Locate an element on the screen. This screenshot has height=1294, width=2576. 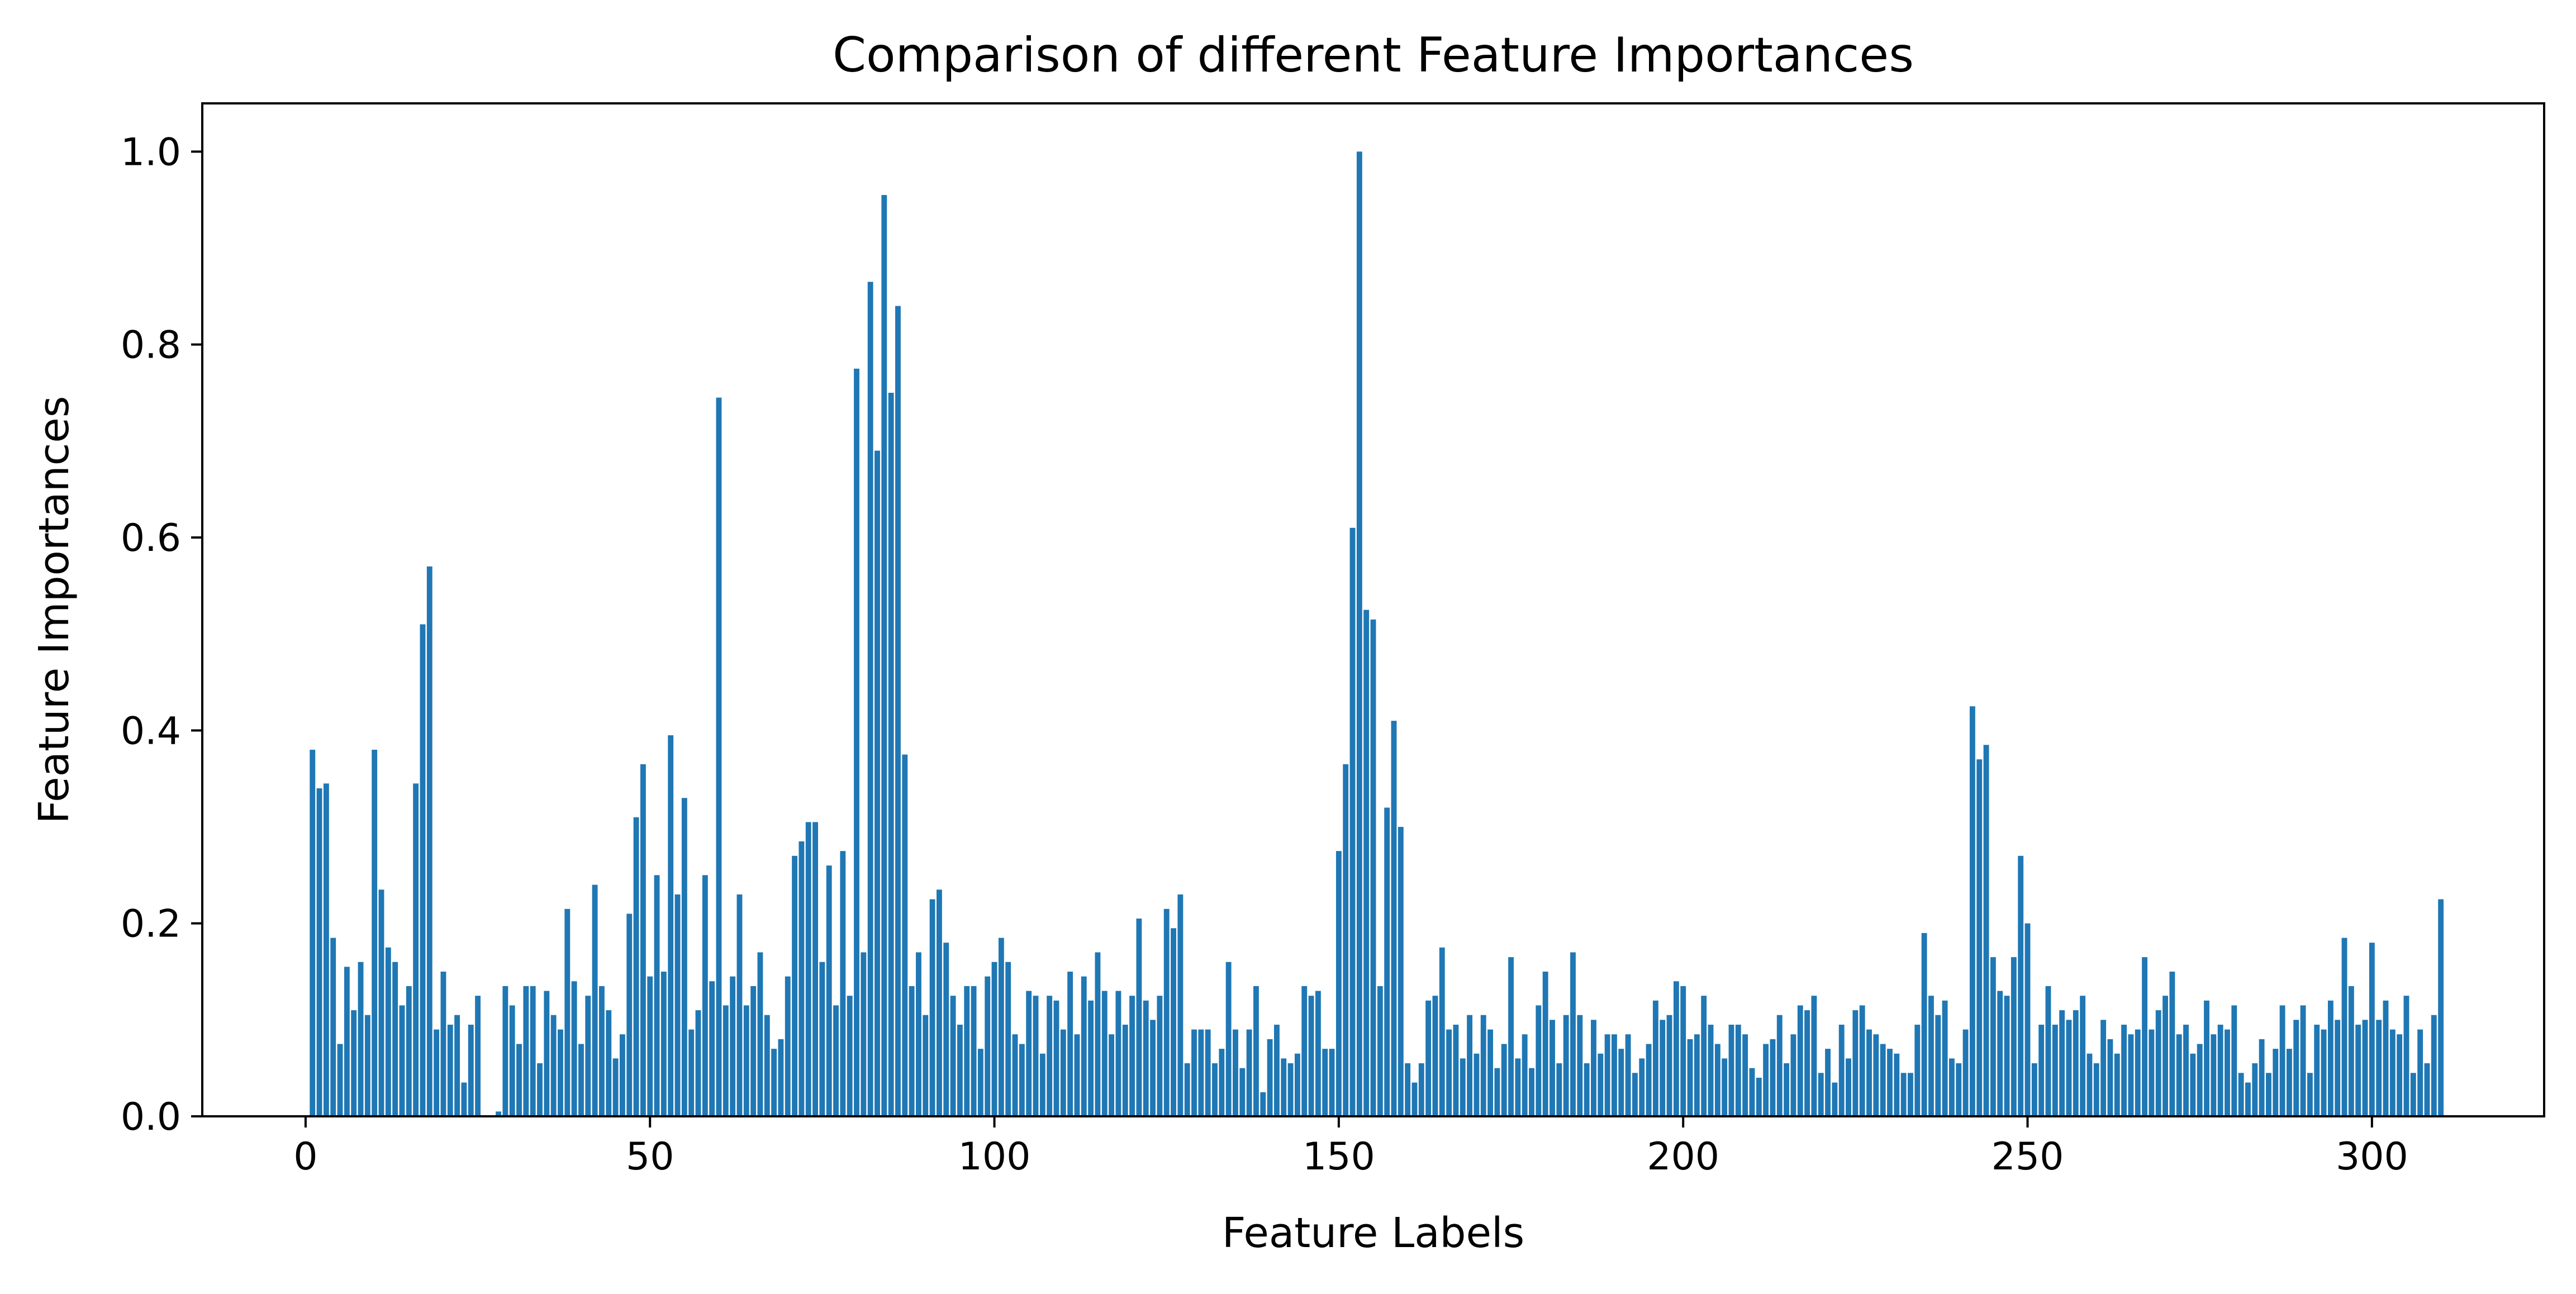
y-tick-label: 0.6 is located at coordinates (151, 538).